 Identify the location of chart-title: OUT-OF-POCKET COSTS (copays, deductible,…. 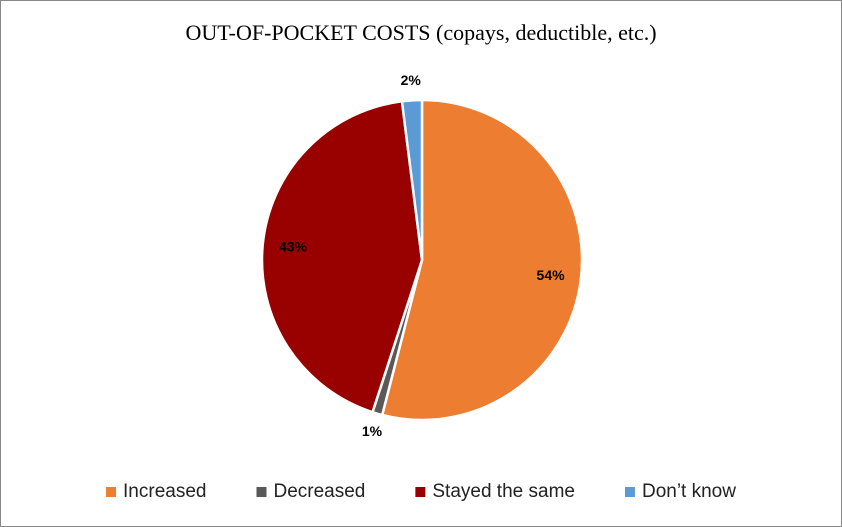
(420, 32).